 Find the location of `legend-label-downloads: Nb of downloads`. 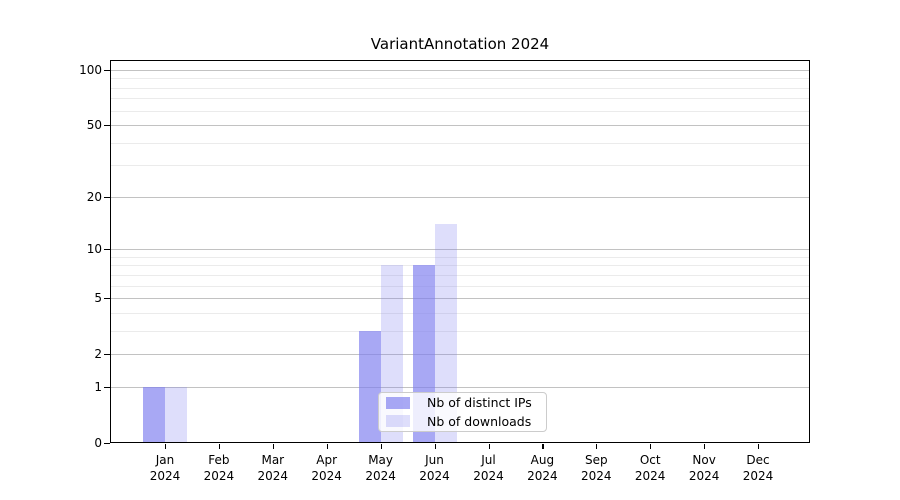

legend-label-downloads: Nb of downloads is located at coordinates (479, 421).